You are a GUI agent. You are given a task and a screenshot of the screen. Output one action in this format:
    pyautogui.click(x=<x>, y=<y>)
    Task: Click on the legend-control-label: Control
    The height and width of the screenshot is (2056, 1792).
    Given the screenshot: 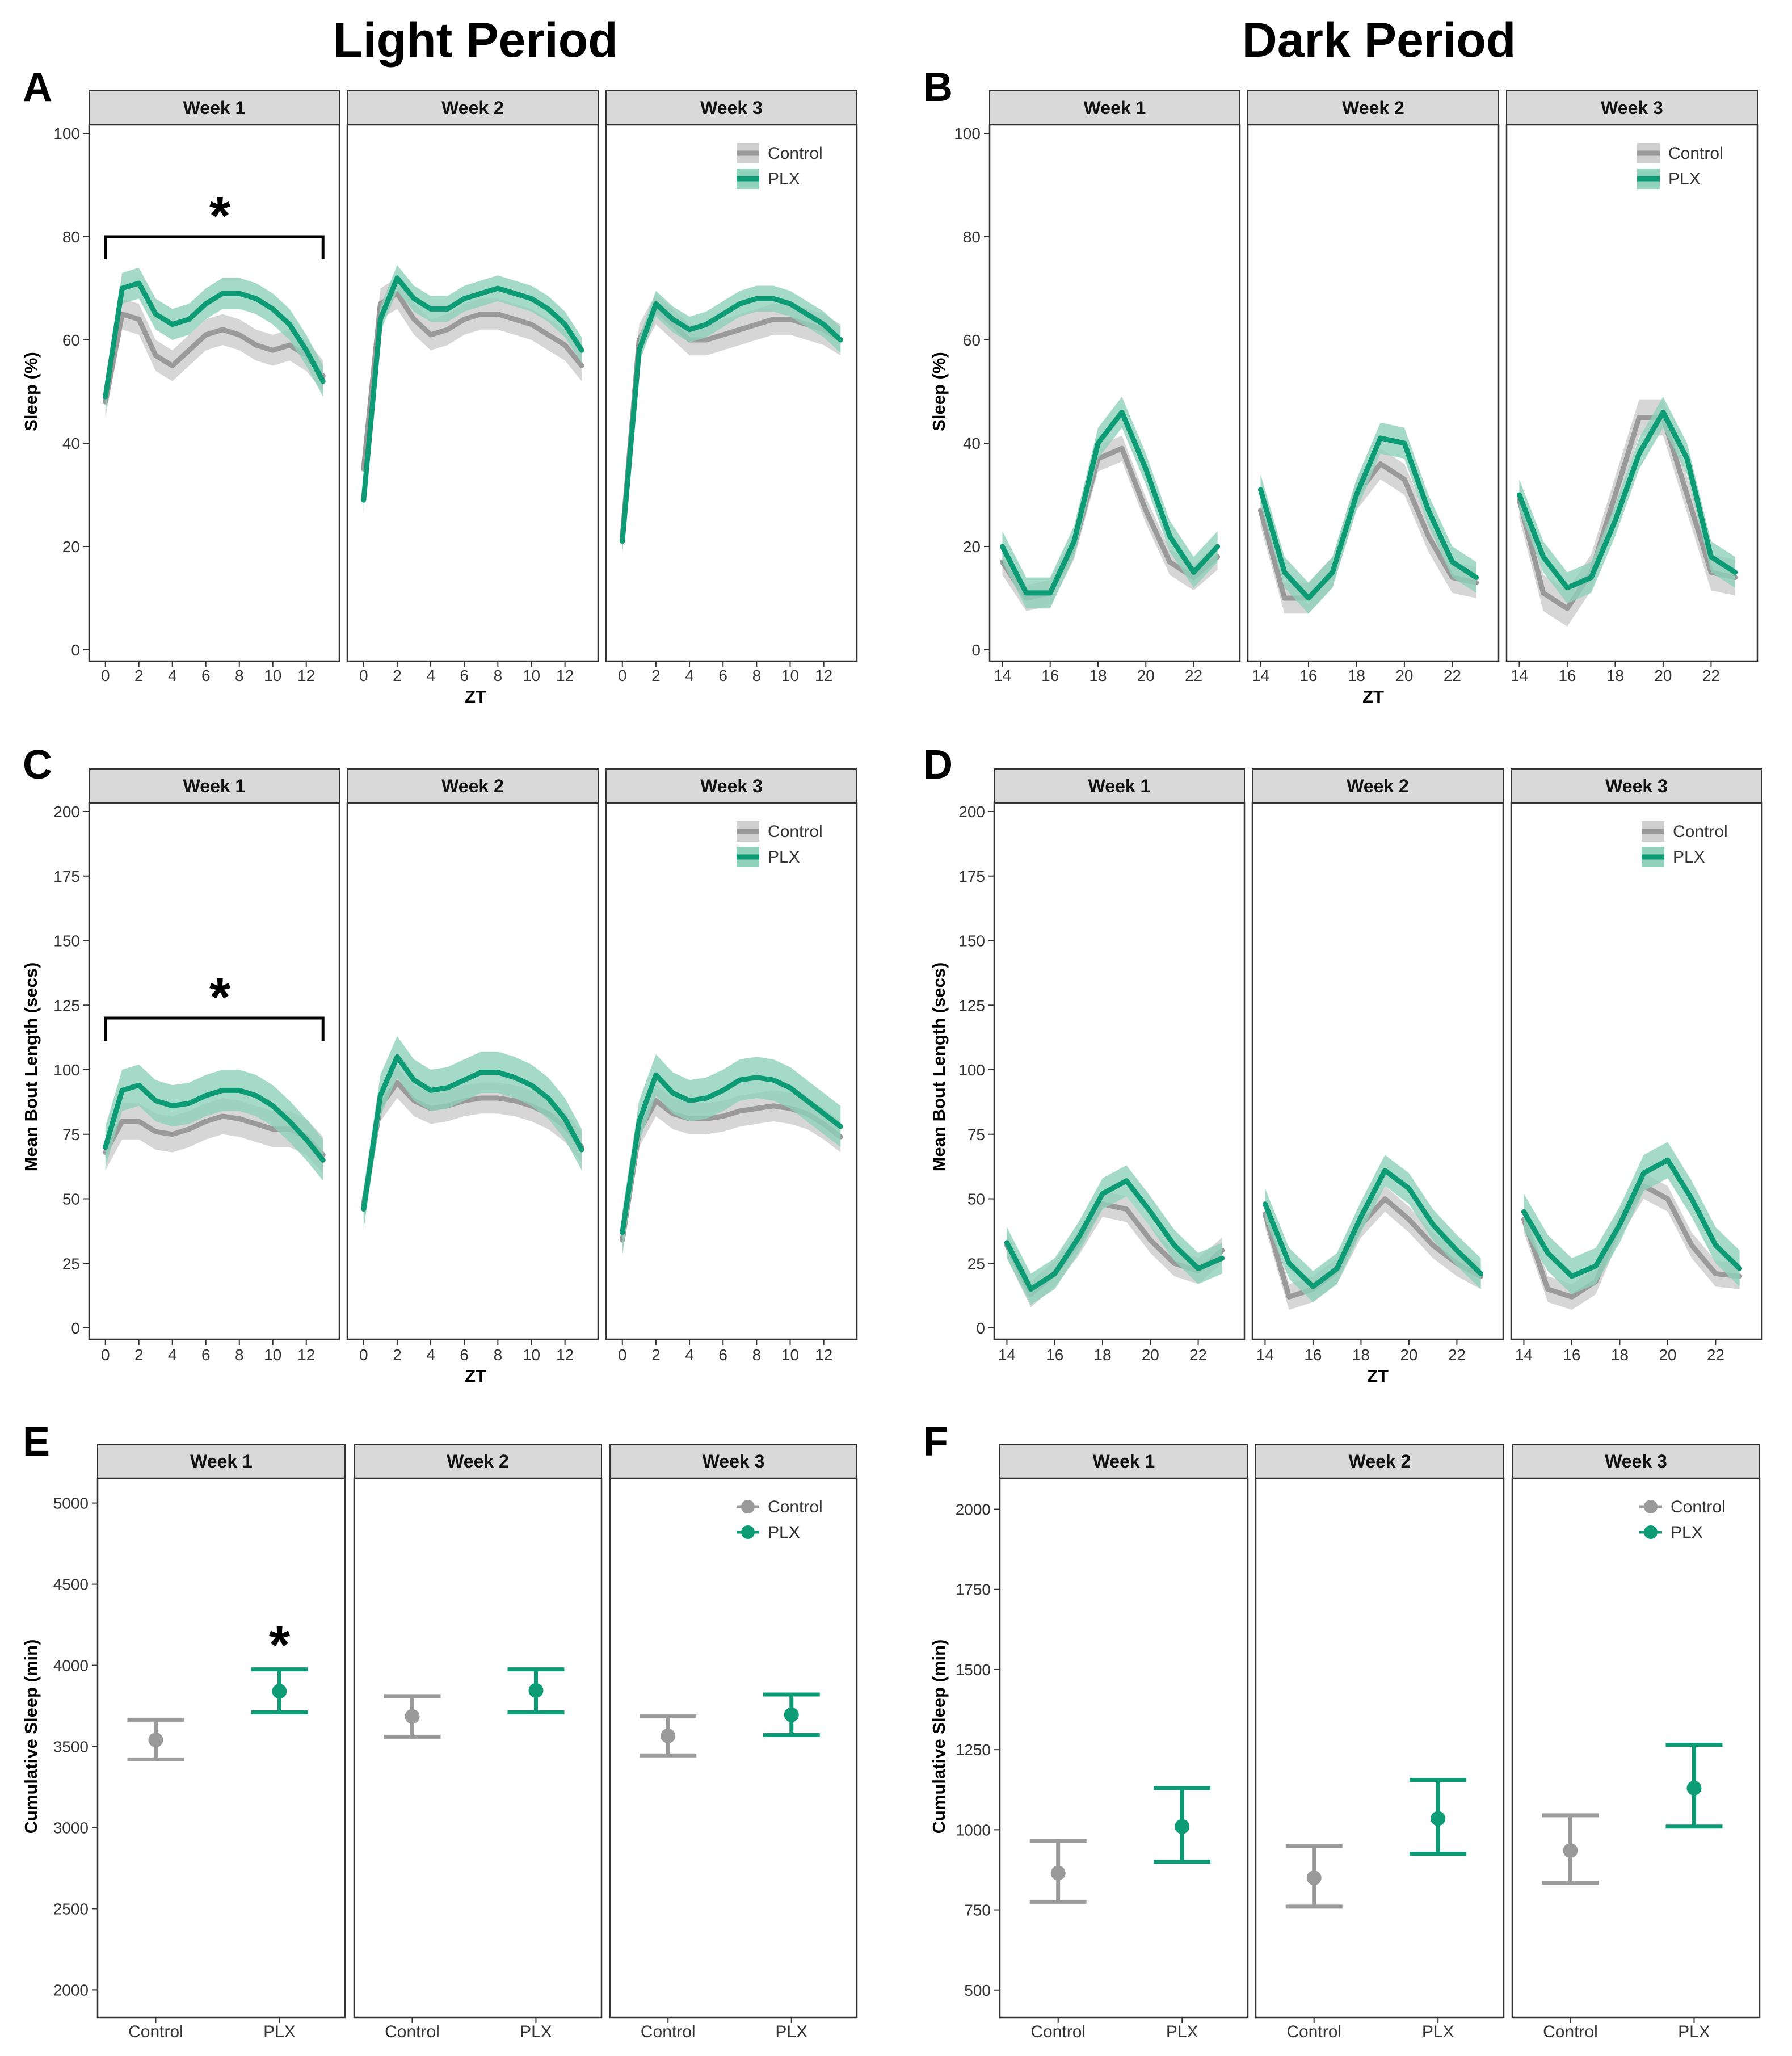 What is the action you would take?
    pyautogui.click(x=1696, y=153)
    